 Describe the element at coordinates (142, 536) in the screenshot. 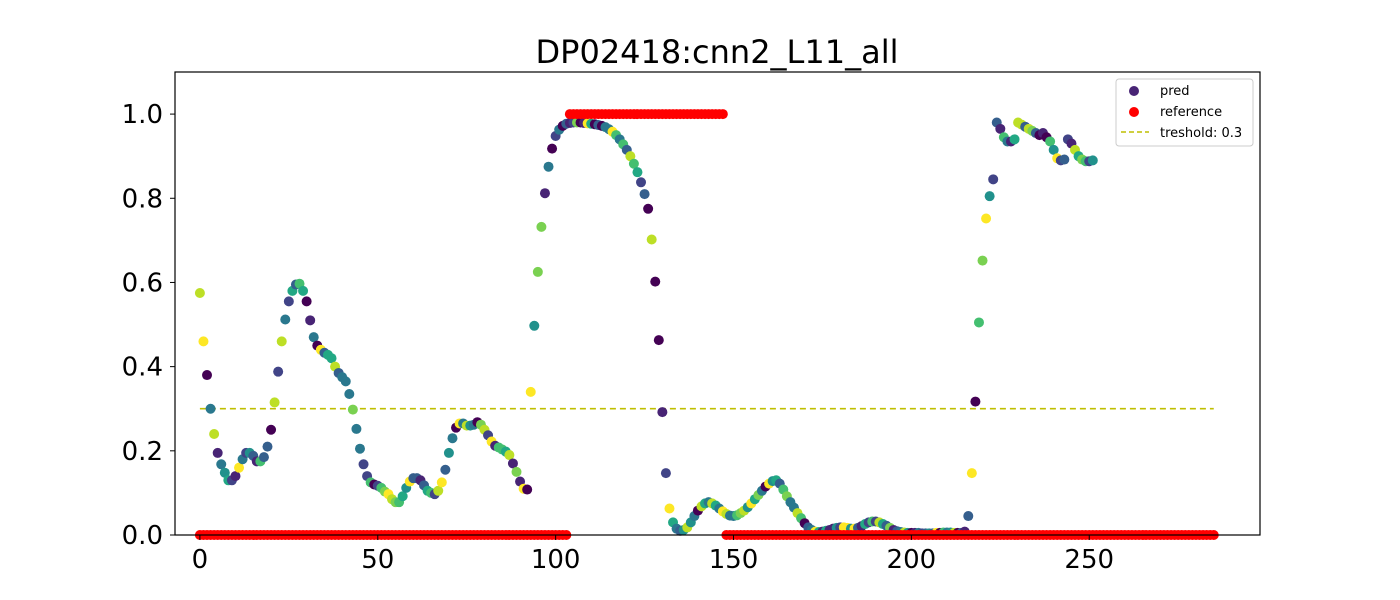

I see `y-tick-label: 0.0` at that location.